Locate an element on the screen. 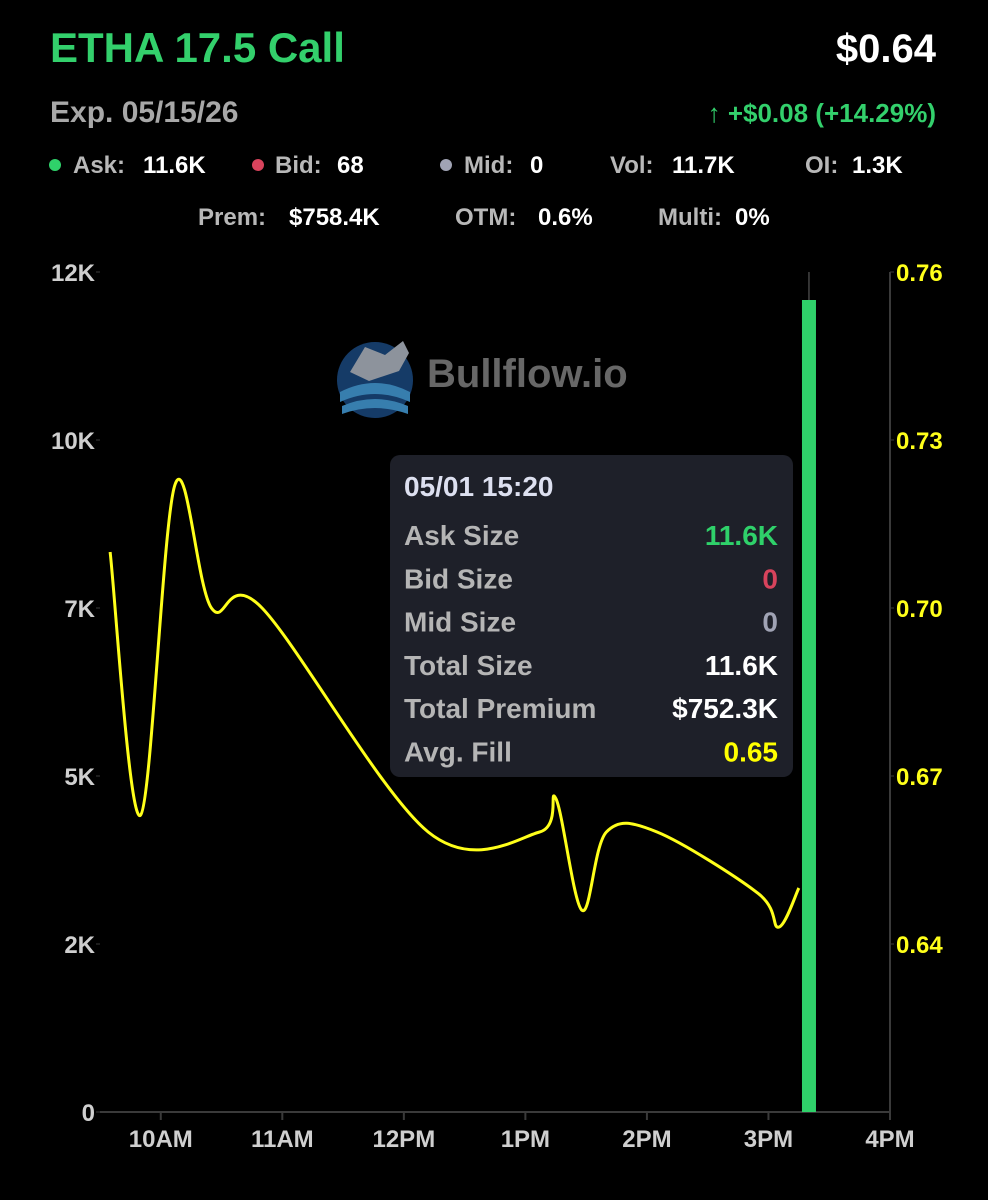 The height and width of the screenshot is (1200, 988). y-tick-label: 12K is located at coordinates (73, 273).